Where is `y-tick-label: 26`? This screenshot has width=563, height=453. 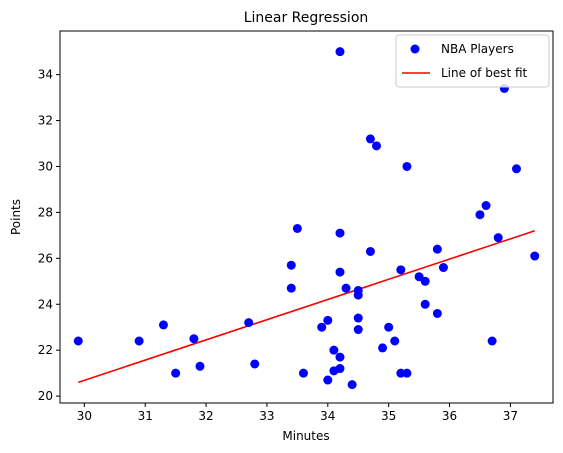 y-tick-label: 26 is located at coordinates (45, 258).